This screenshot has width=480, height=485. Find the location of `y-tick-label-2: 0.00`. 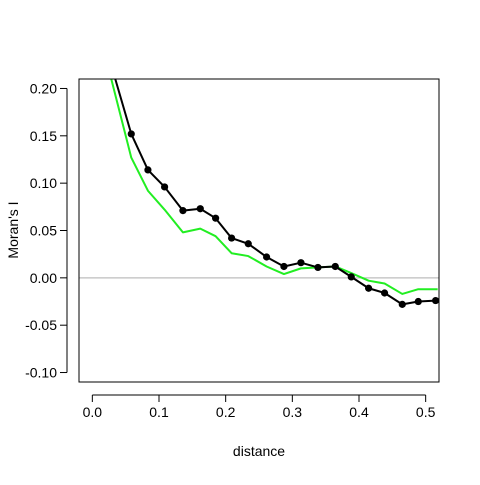

y-tick-label-2: 0.00 is located at coordinates (43, 278).